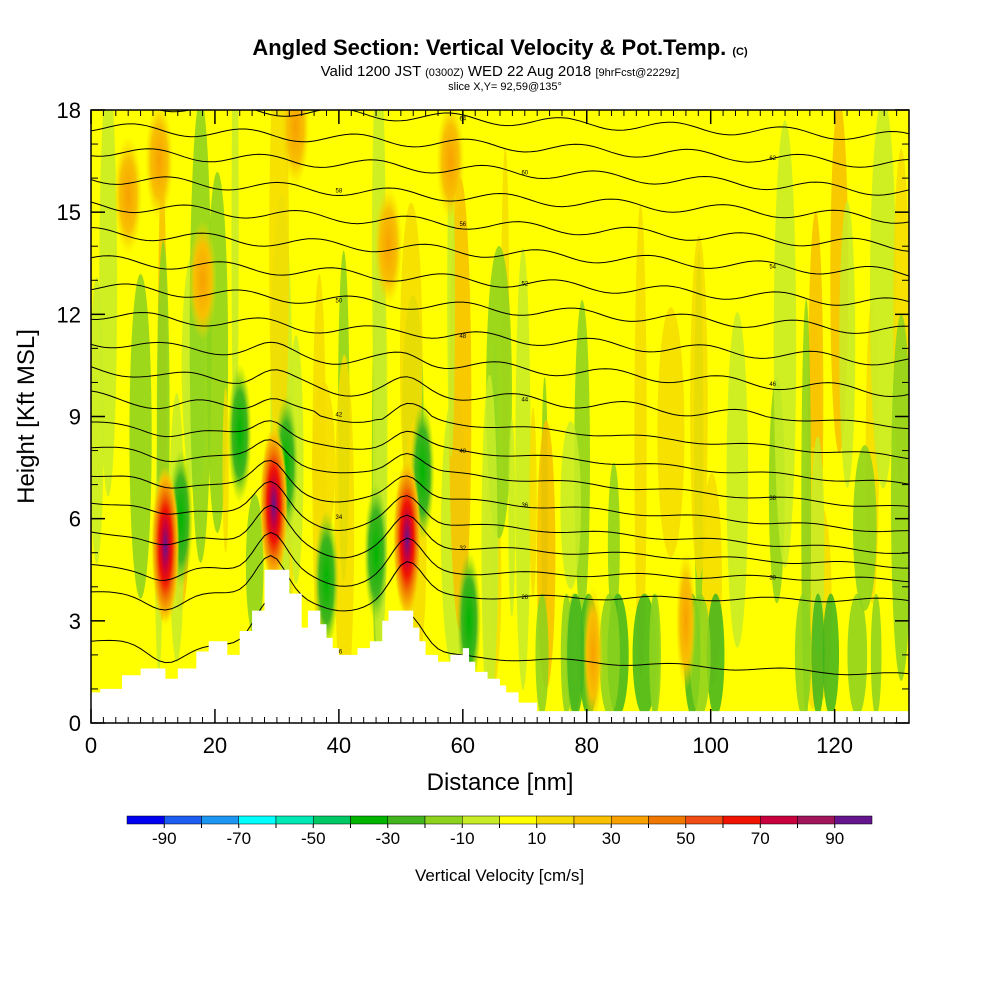  I want to click on colorbar-tick-label: -90, so click(164, 838).